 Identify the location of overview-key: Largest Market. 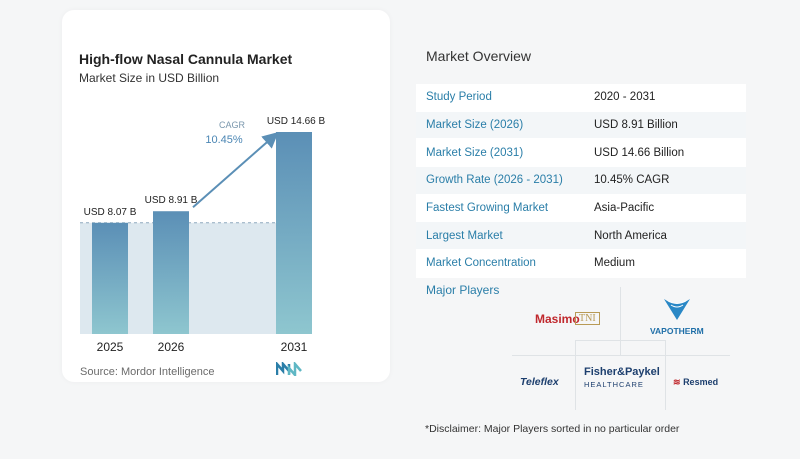
(500, 236).